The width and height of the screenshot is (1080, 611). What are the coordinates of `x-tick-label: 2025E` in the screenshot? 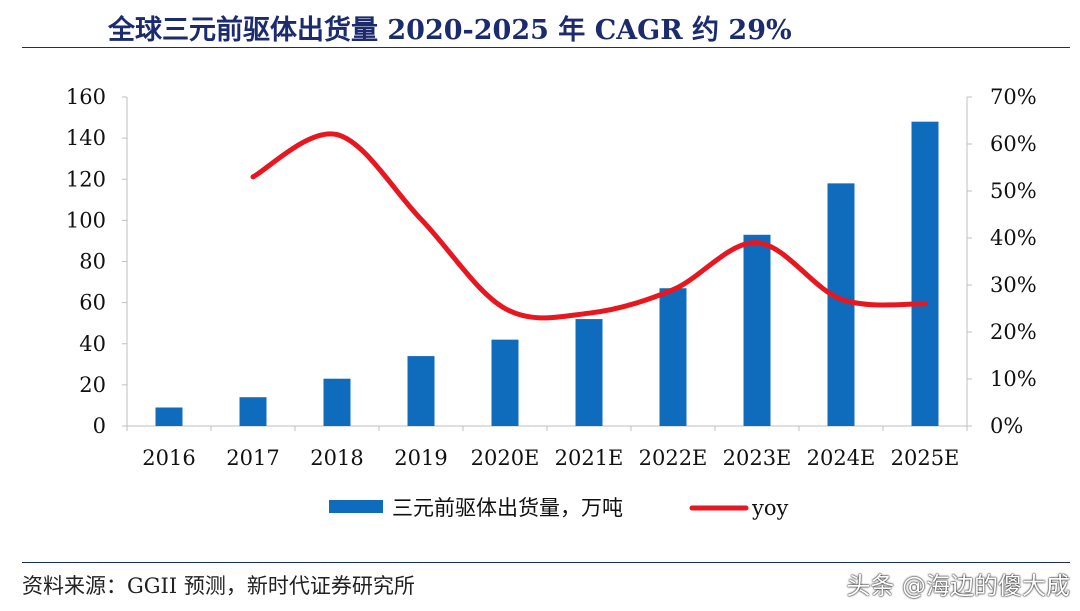 It's located at (925, 458).